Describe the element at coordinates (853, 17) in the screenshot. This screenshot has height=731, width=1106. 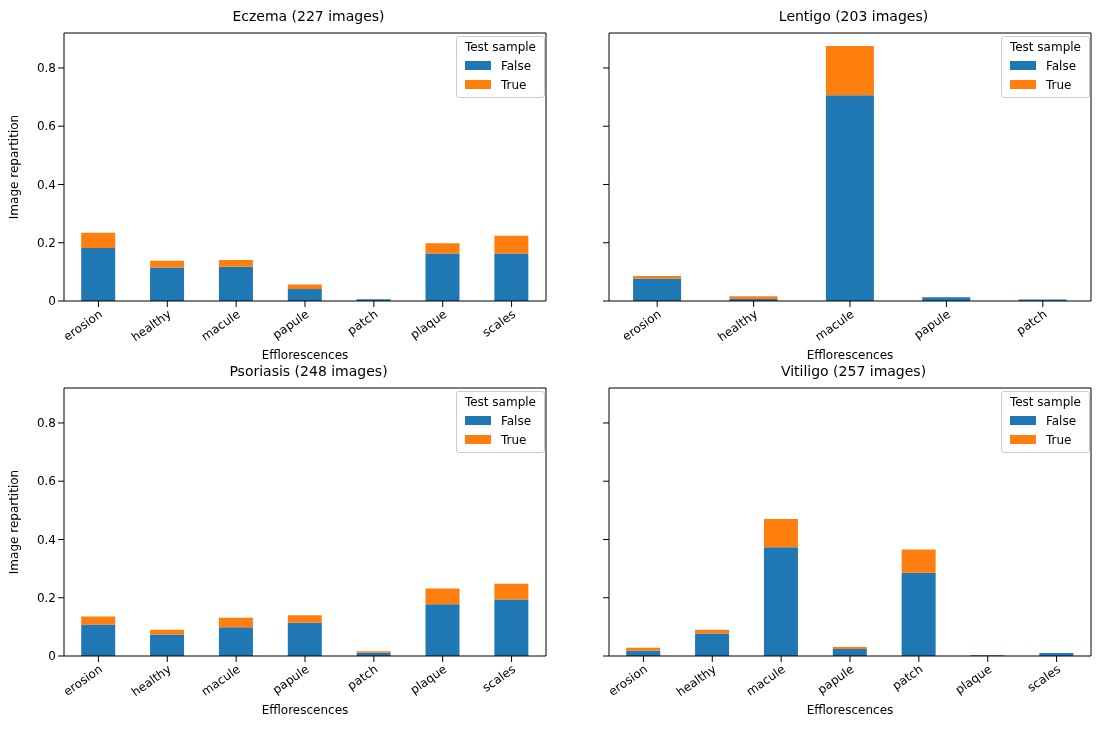
I see `chart-title: Lentigo (203 images)` at that location.